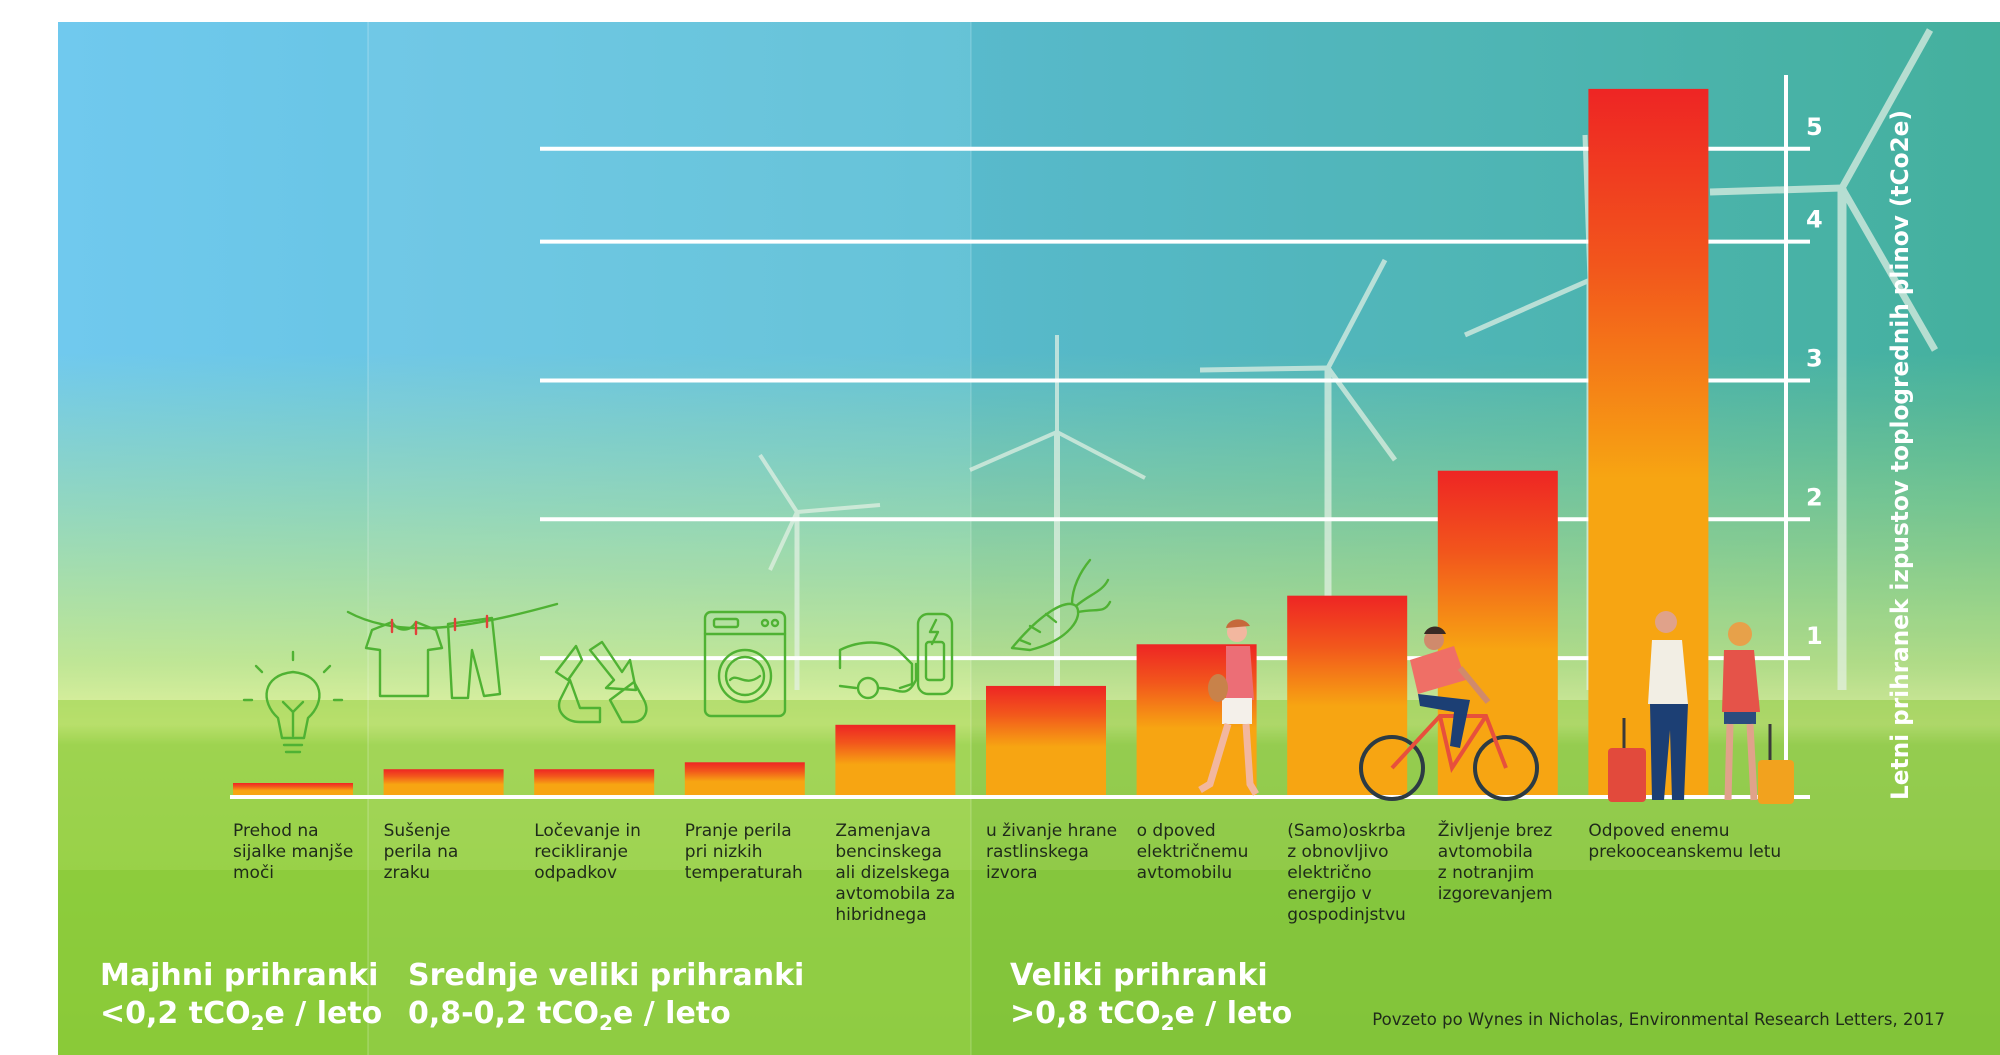 This screenshot has height=1055, width=2000. Describe the element at coordinates (1814, 497) in the screenshot. I see `y-tick-label: 2` at that location.